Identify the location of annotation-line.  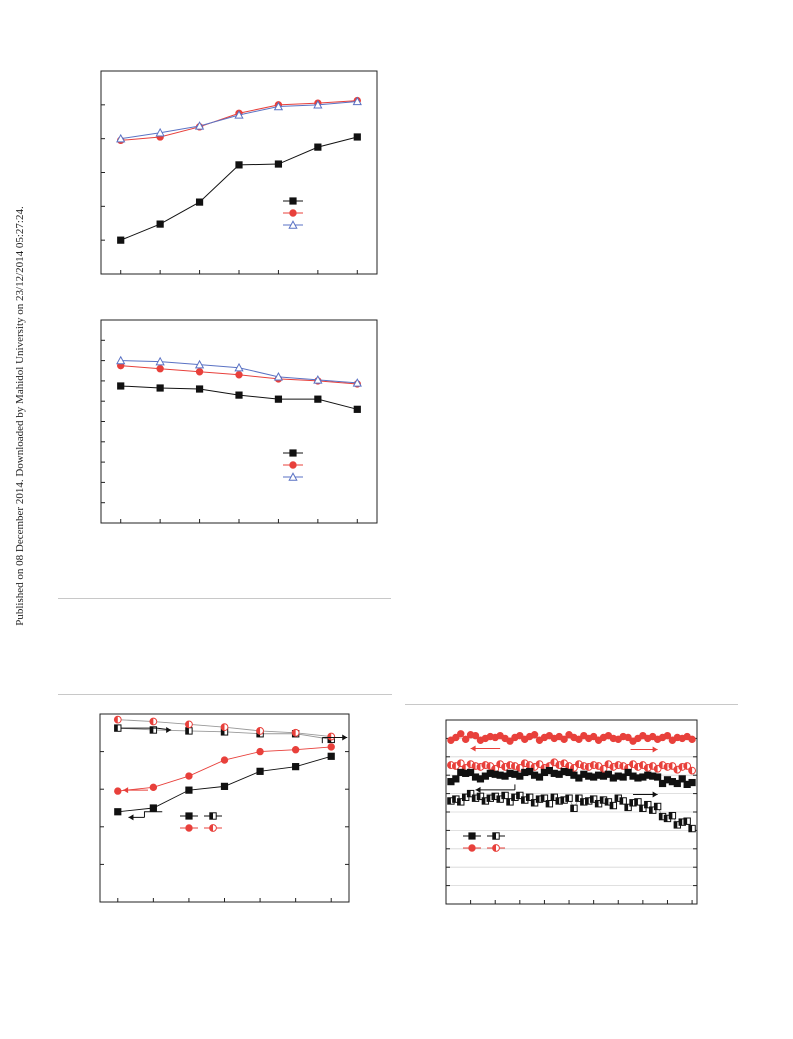
(153, 814).